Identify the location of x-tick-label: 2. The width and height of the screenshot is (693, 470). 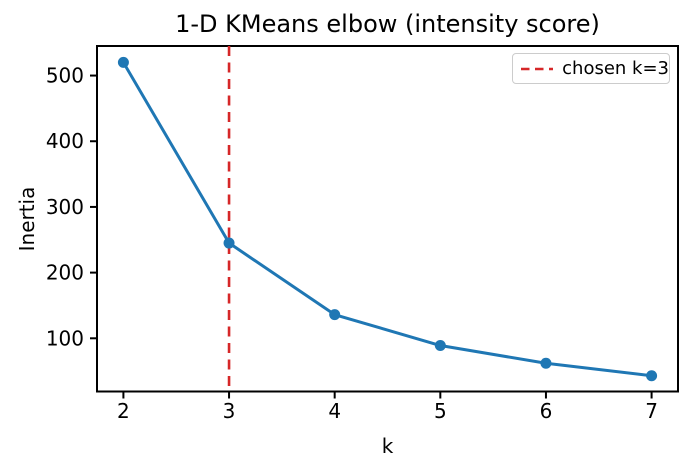
(123, 411).